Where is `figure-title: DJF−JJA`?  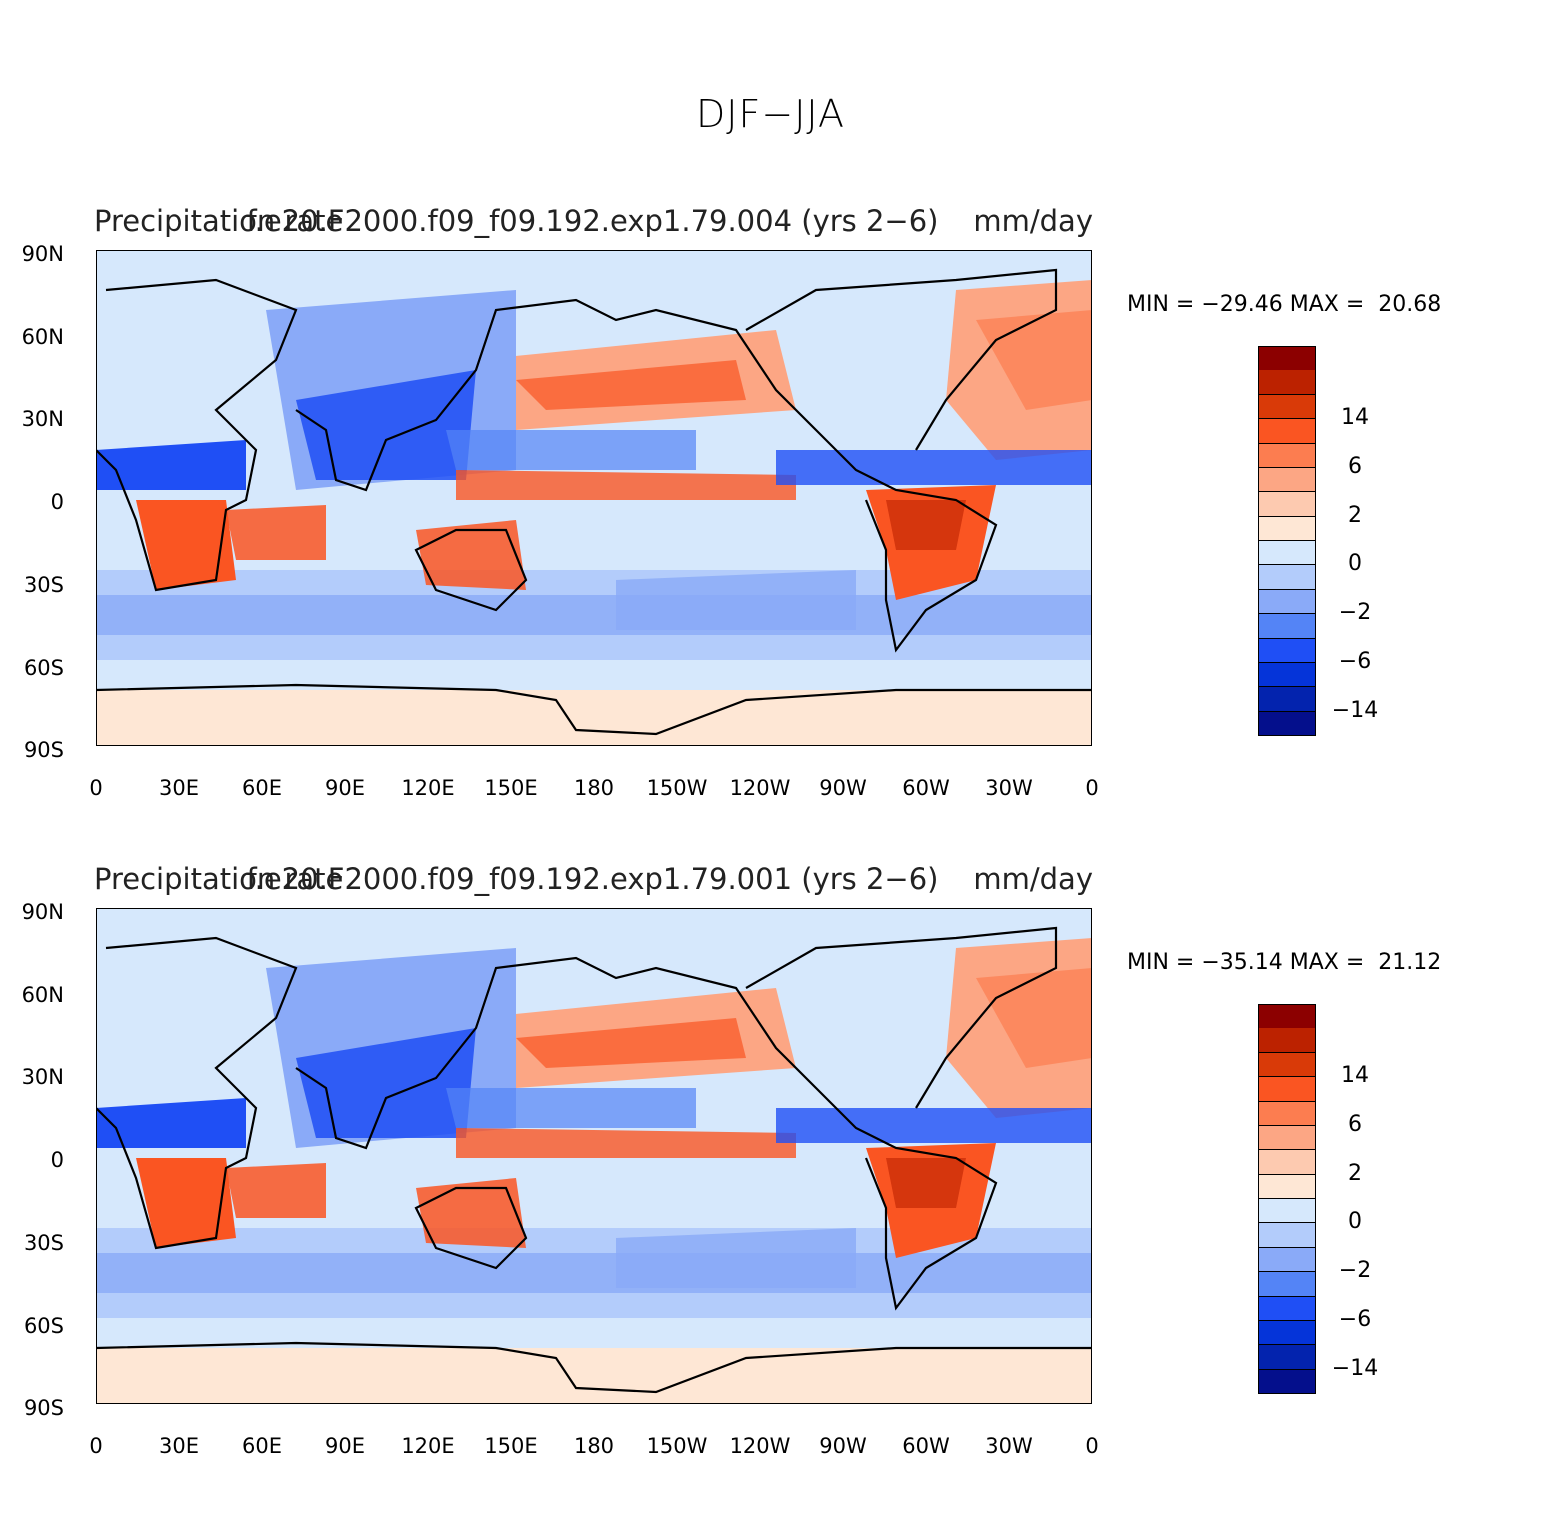
figure-title: DJF−JJA is located at coordinates (770, 114).